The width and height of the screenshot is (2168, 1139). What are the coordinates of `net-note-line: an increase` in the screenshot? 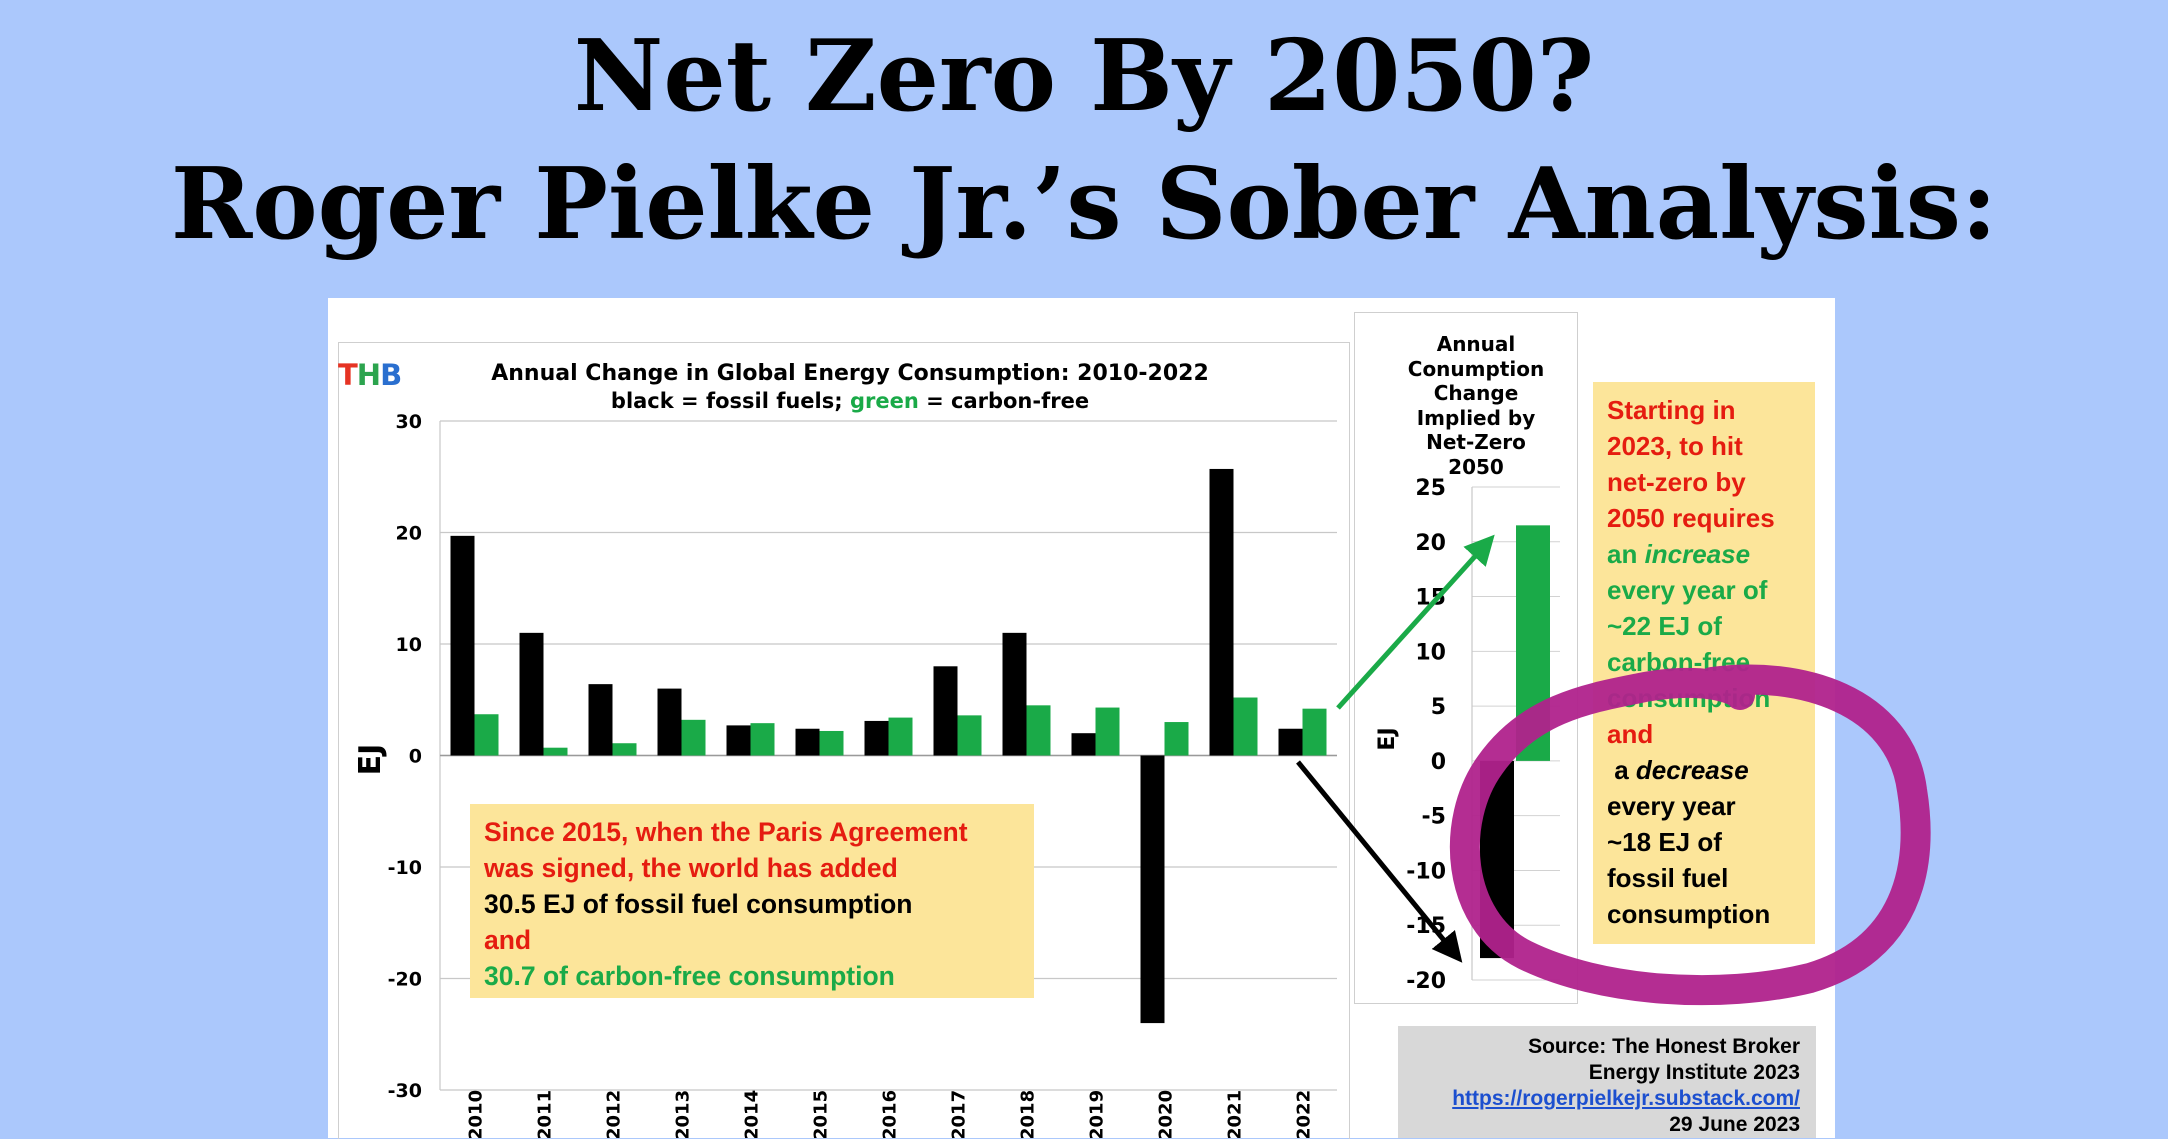 It's located at (1711, 554).